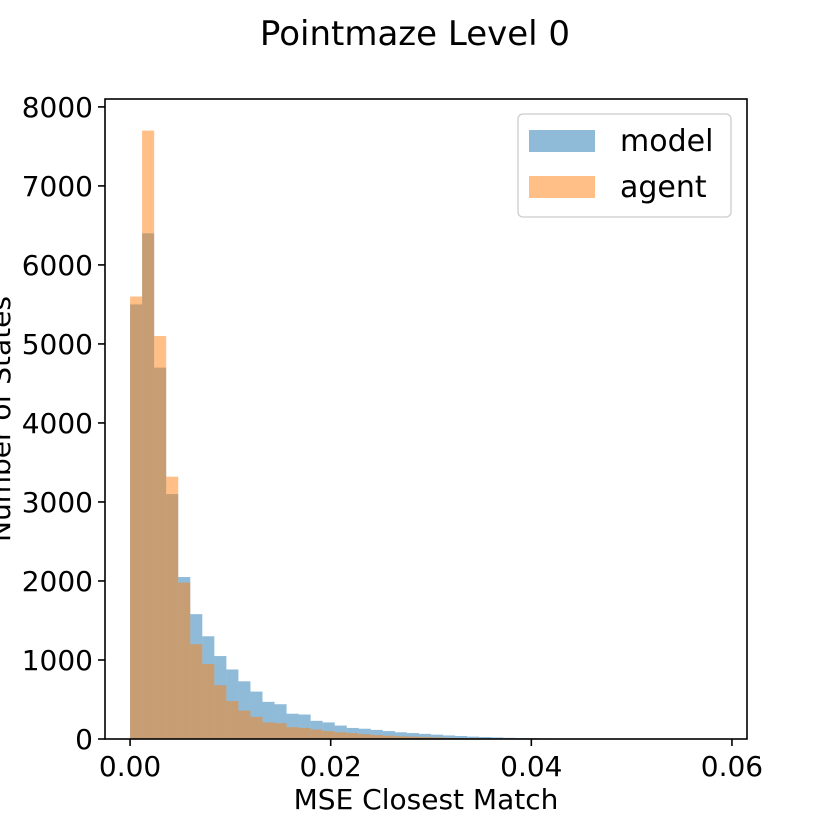 Image resolution: width=830 pixels, height=830 pixels. I want to click on y-tick-label: 1000, so click(57, 660).